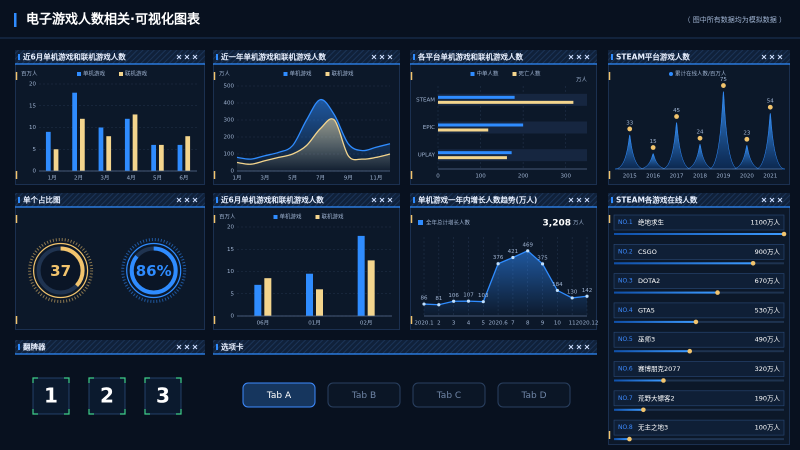 The width and height of the screenshot is (800, 450). What do you see at coordinates (154, 270) in the screenshot?
I see `gauge-ring` at bounding box center [154, 270].